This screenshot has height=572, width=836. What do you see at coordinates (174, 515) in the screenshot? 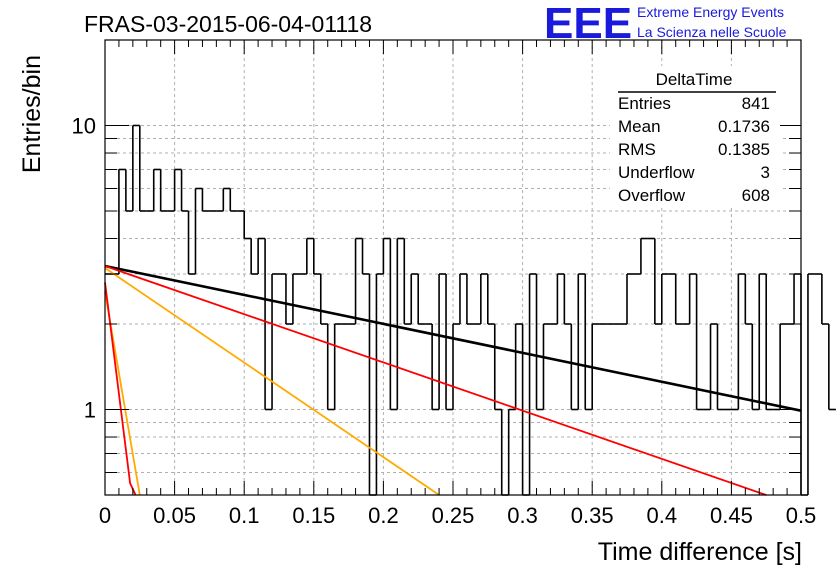
I see `x-tick-label: 0.05` at bounding box center [174, 515].